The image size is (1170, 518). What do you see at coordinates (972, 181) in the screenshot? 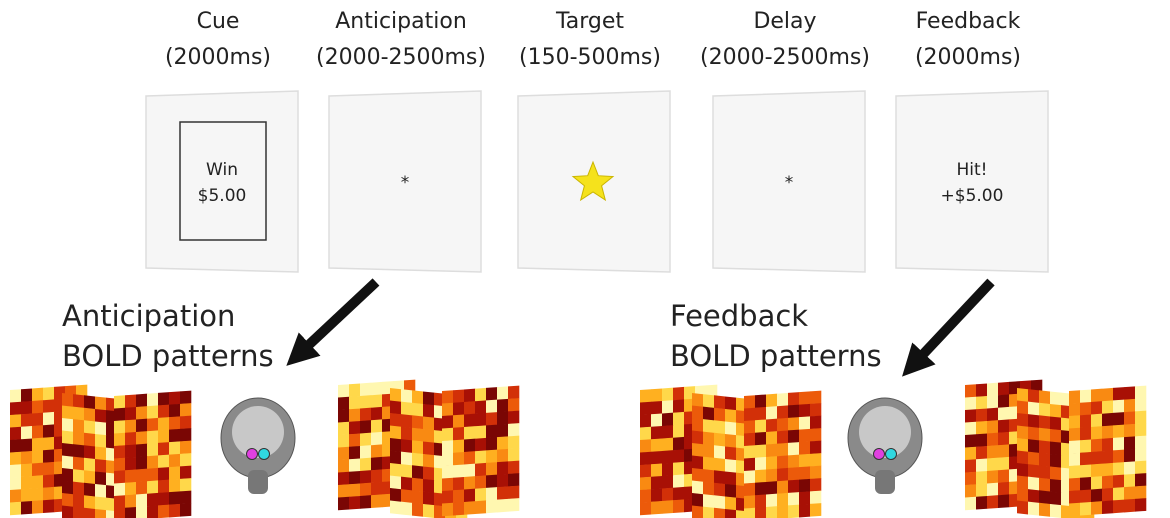
I see `screen-panel` at bounding box center [972, 181].